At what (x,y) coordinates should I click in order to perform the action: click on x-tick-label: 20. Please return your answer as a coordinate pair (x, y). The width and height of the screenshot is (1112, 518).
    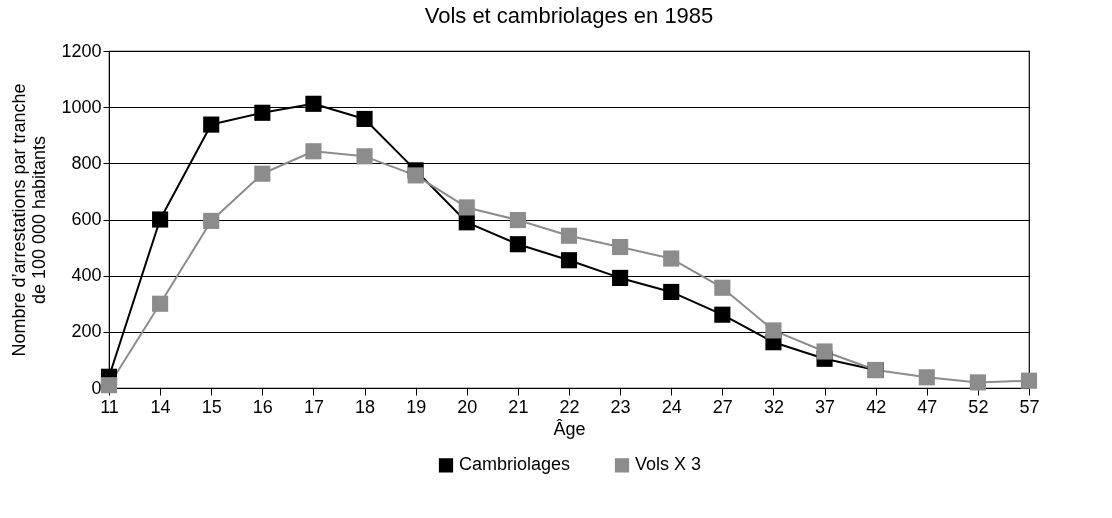
    Looking at the image, I should click on (467, 406).